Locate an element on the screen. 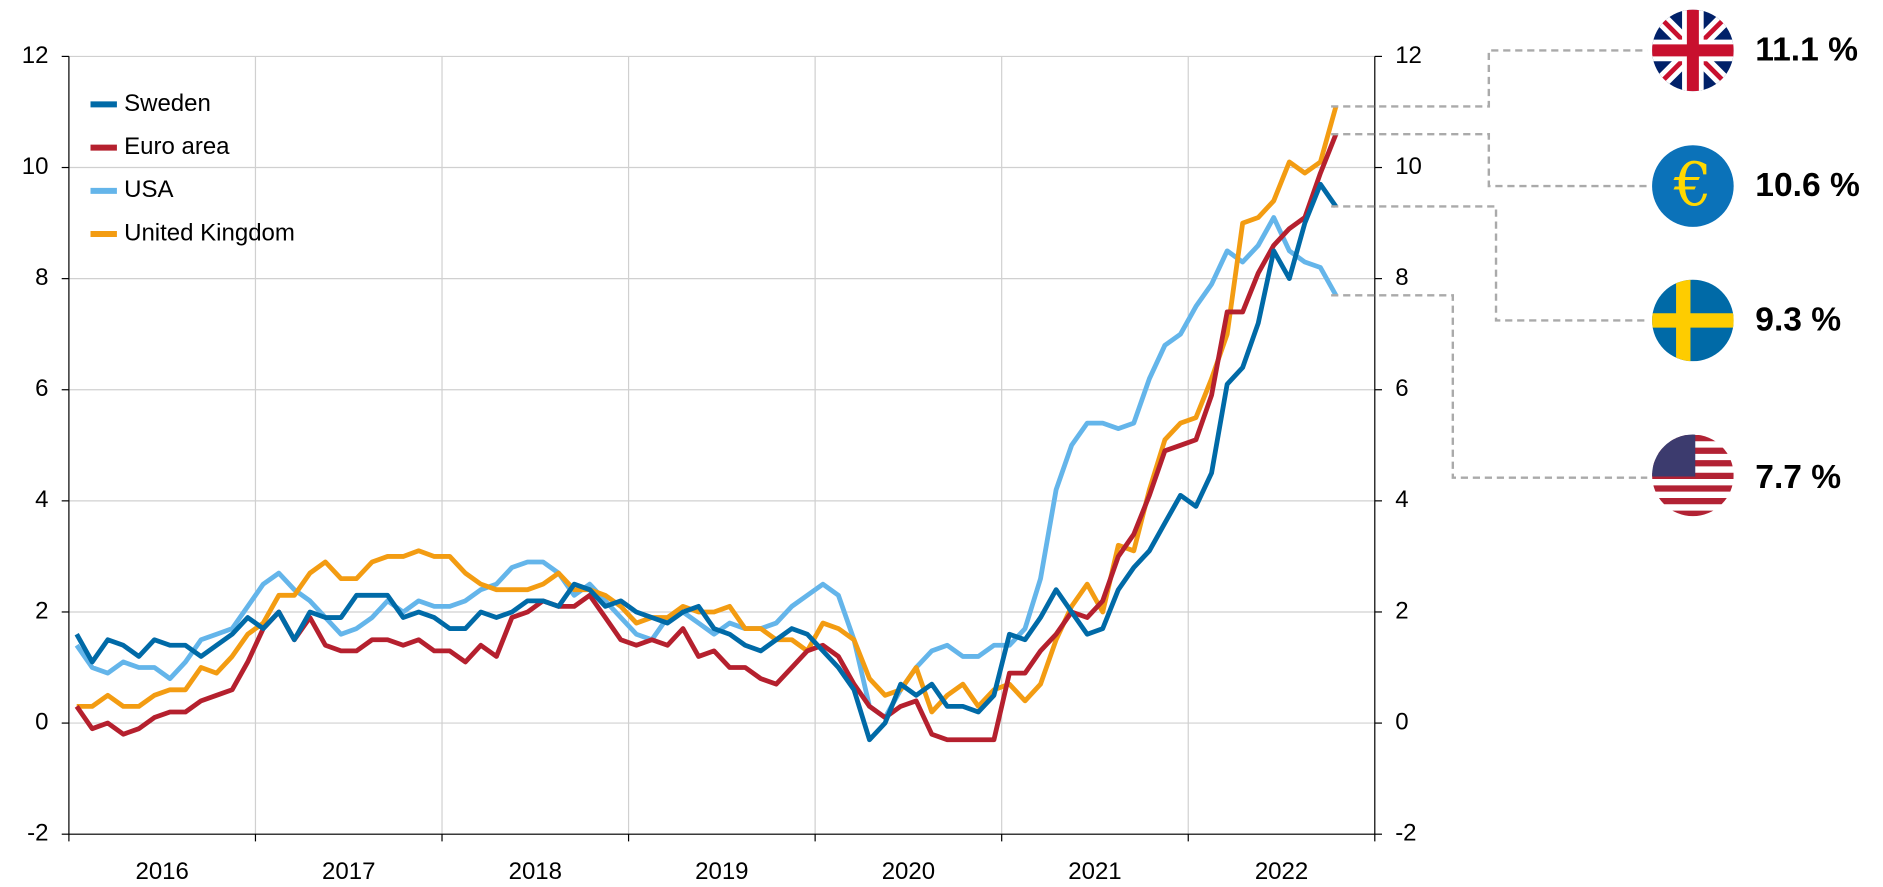 This screenshot has height=887, width=1883. y2-tick-label: 6 is located at coordinates (1401, 388).